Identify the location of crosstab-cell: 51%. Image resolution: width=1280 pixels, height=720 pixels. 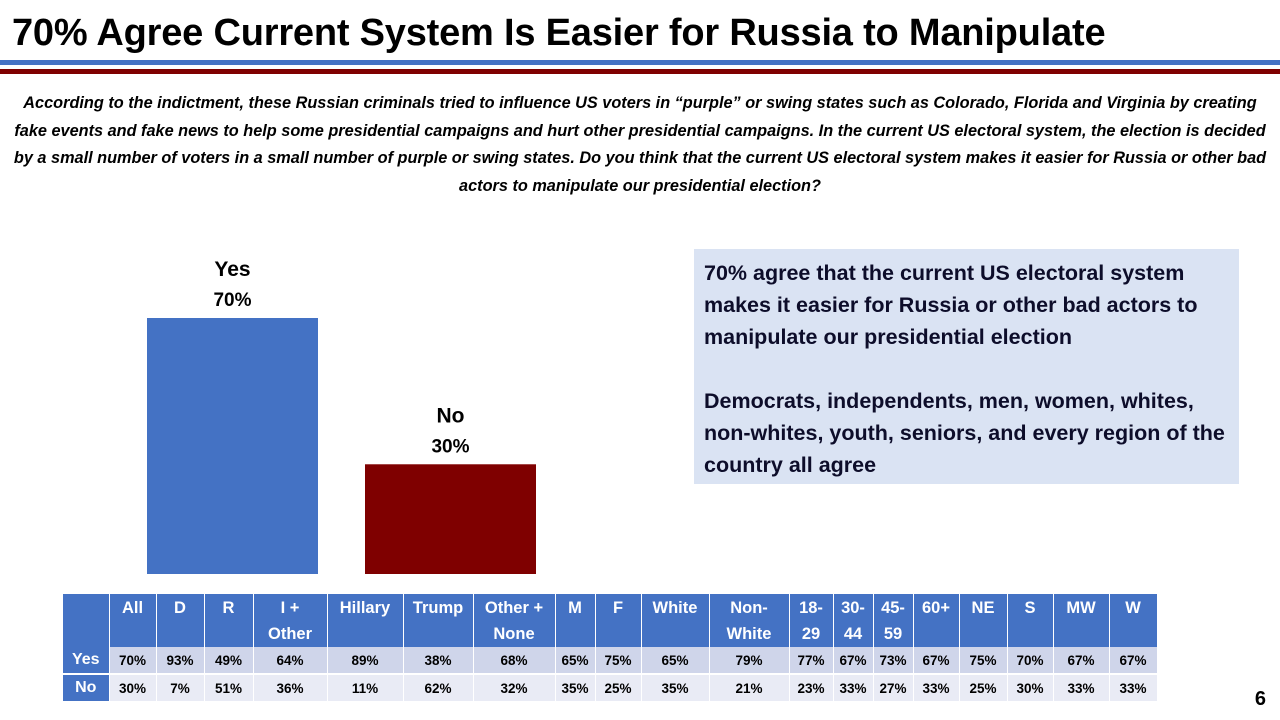
(229, 687).